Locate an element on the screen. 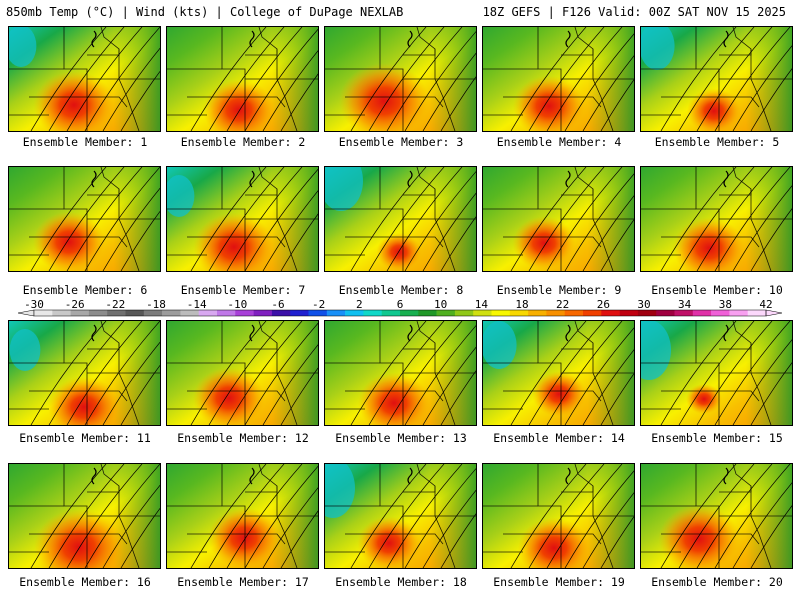  ensemble-member-label-4: Ensemble Member: 4 is located at coordinates (559, 142).